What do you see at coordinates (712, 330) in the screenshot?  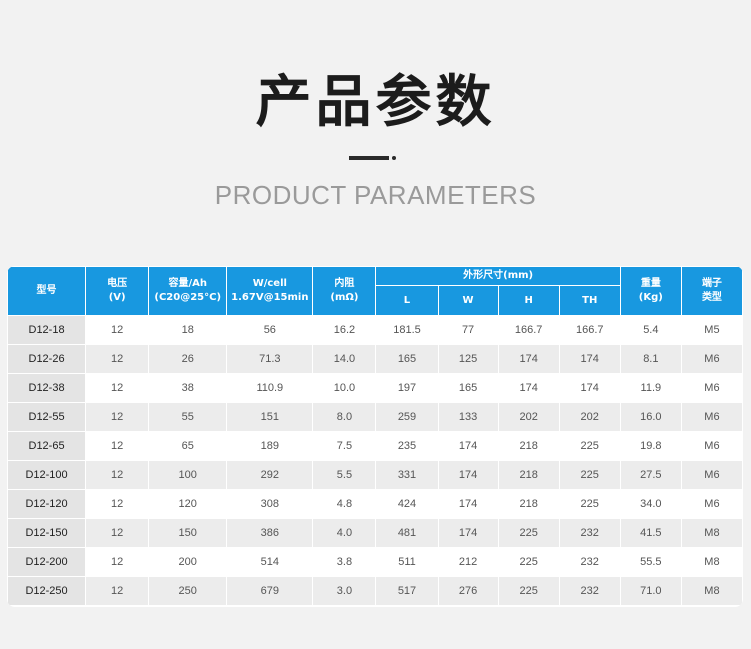 I see `table-cell: M5` at bounding box center [712, 330].